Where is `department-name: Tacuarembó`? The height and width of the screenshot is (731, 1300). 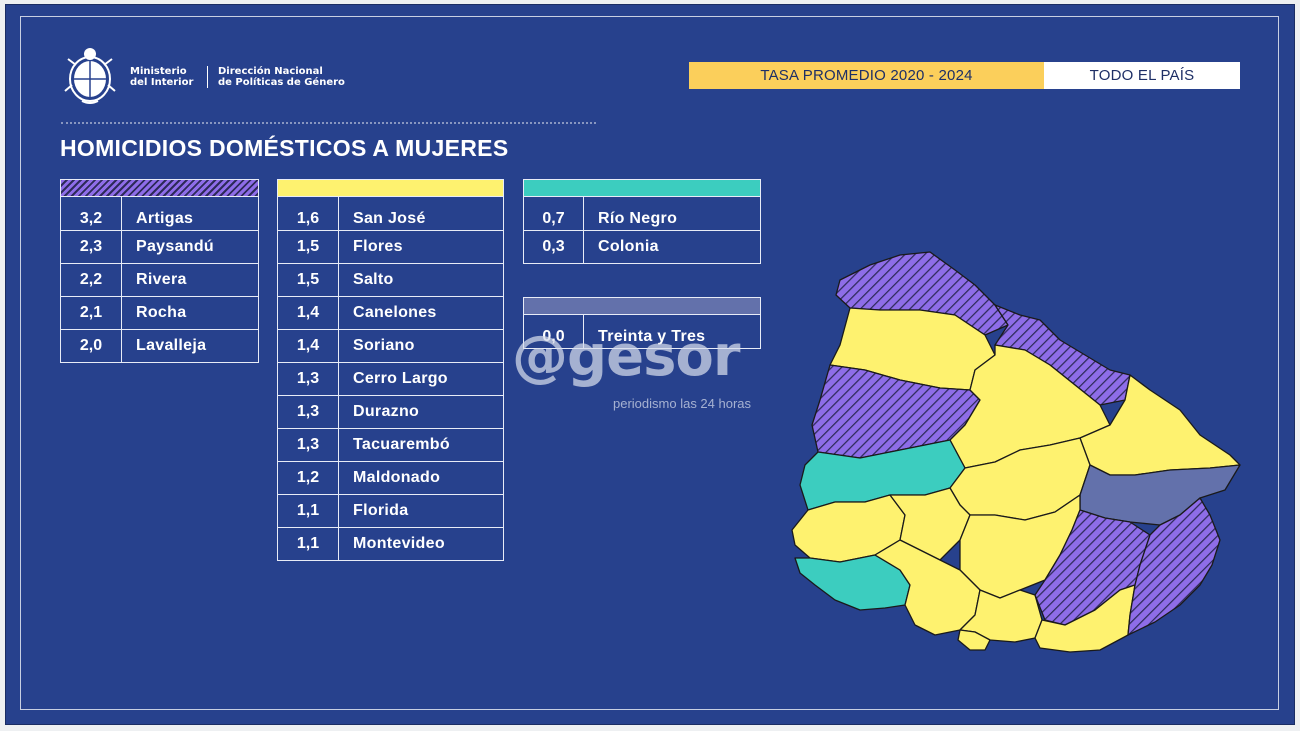 department-name: Tacuarembó is located at coordinates (401, 444).